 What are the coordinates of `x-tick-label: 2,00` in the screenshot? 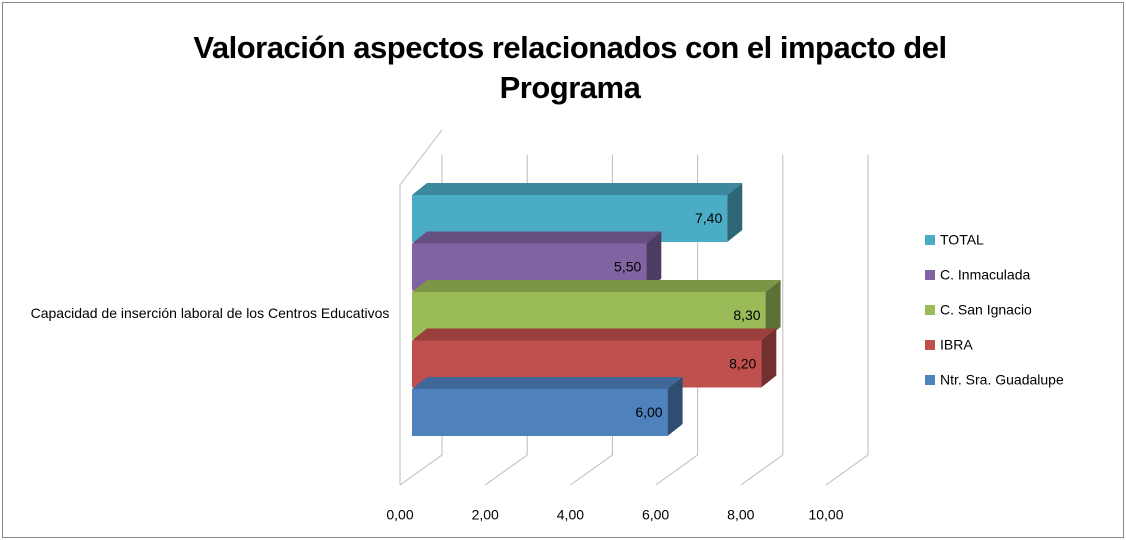 It's located at (485, 515).